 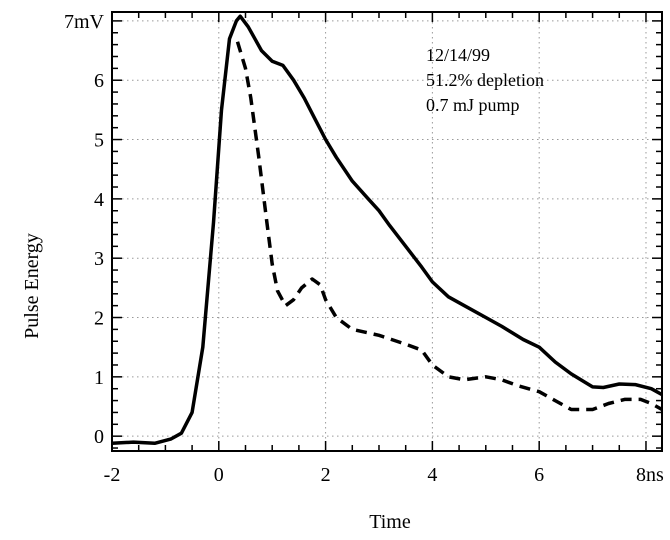 I want to click on annotation-pump: 0.7 mJ pump, so click(x=473, y=105).